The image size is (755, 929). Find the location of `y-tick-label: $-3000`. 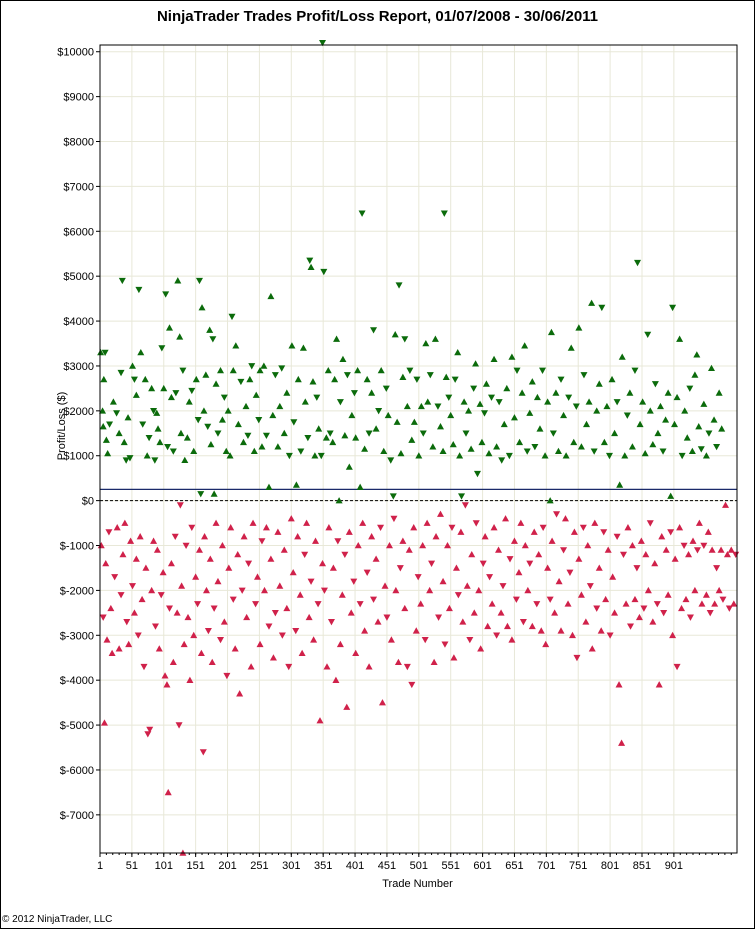

y-tick-label: $-3000 is located at coordinates (77, 636).